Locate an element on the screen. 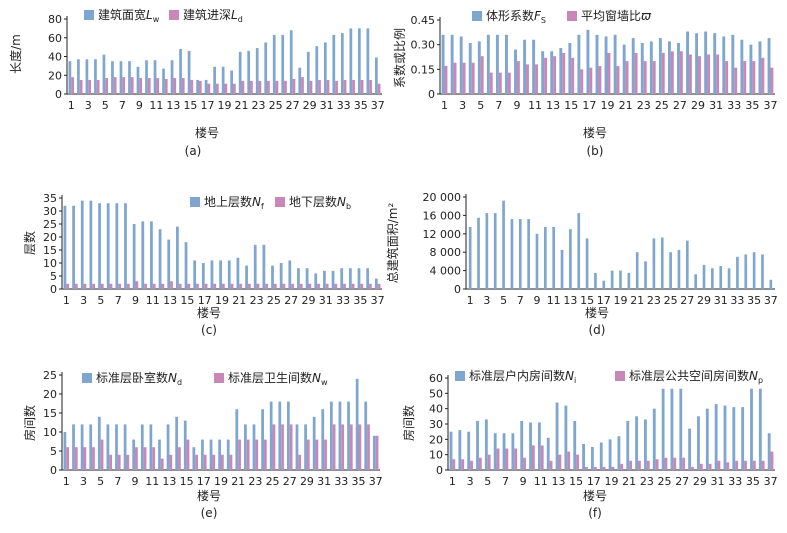 Image resolution: width=787 pixels, height=533 pixels. bar-c-s1-b9 is located at coordinates (134, 256).